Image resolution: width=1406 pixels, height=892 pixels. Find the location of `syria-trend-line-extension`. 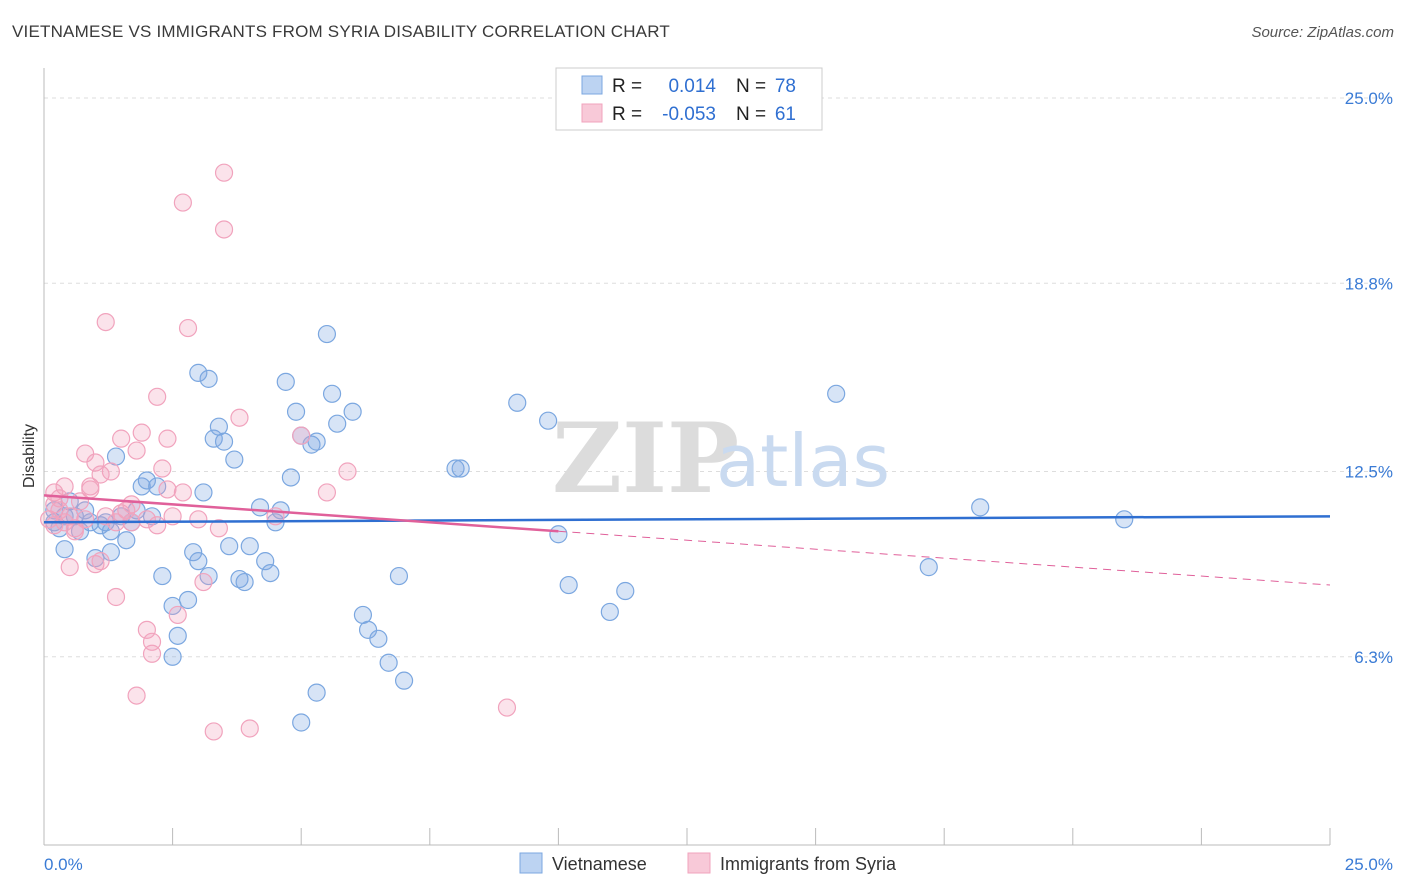

syria-trend-line-extension is located at coordinates (944, 558).